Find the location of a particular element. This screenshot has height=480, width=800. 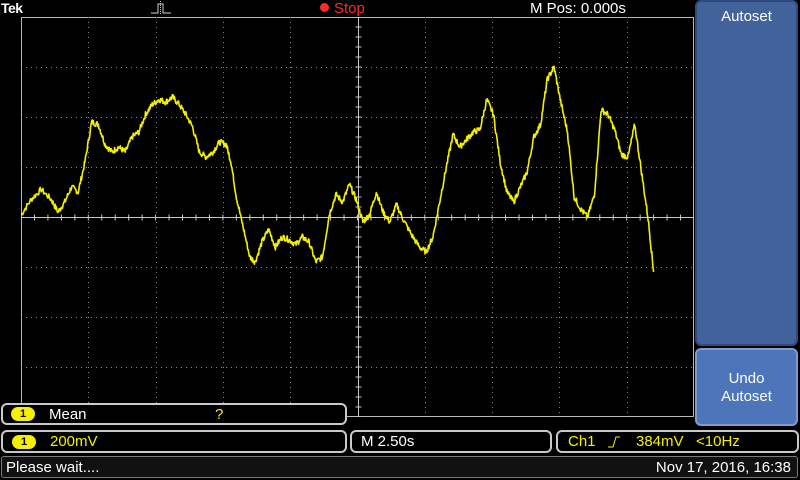

footer-bar: Please wait.... Nov 17, 2016, 16:38 is located at coordinates (400, 467).